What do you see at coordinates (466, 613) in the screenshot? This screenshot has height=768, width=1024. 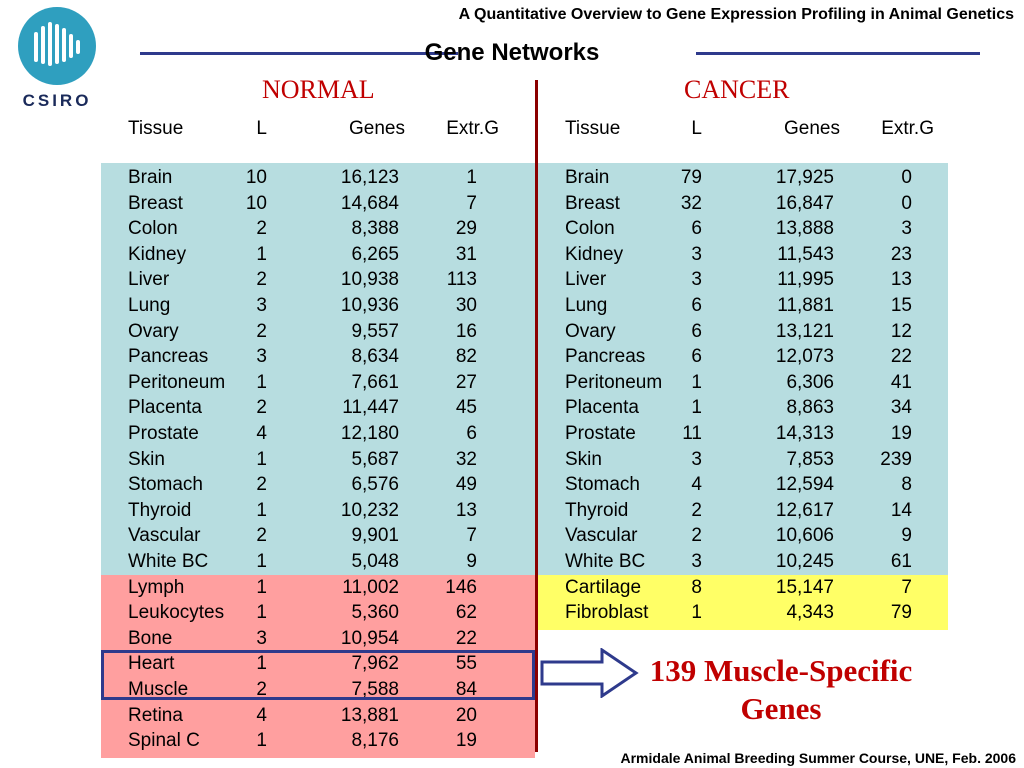 I see `cell-extr: 62` at bounding box center [466, 613].